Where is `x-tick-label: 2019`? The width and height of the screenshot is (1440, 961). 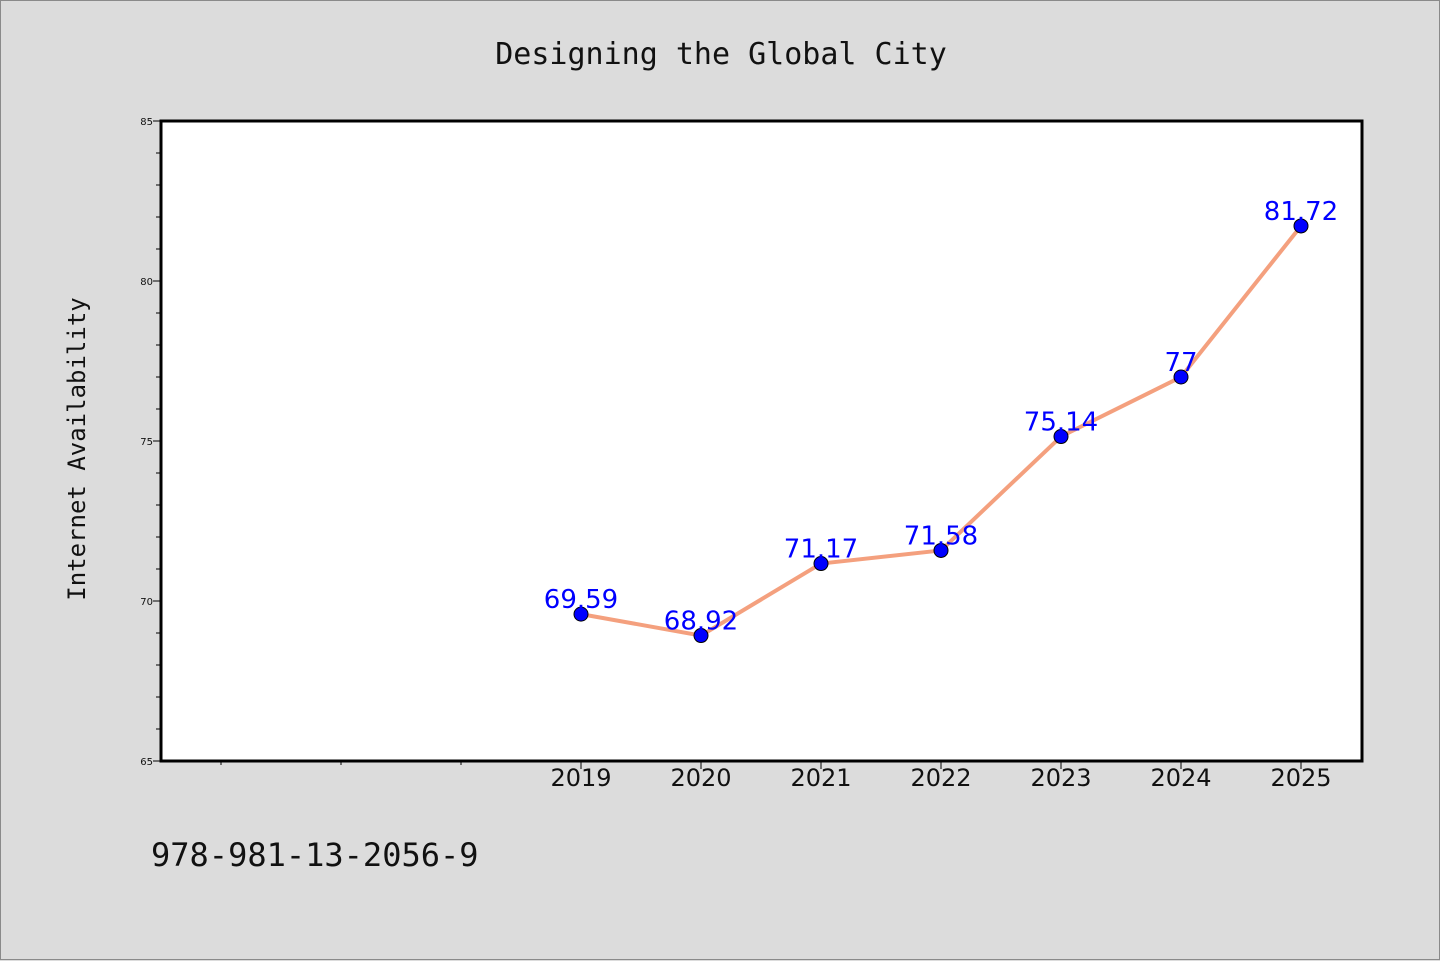
x-tick-label: 2019 is located at coordinates (580, 778).